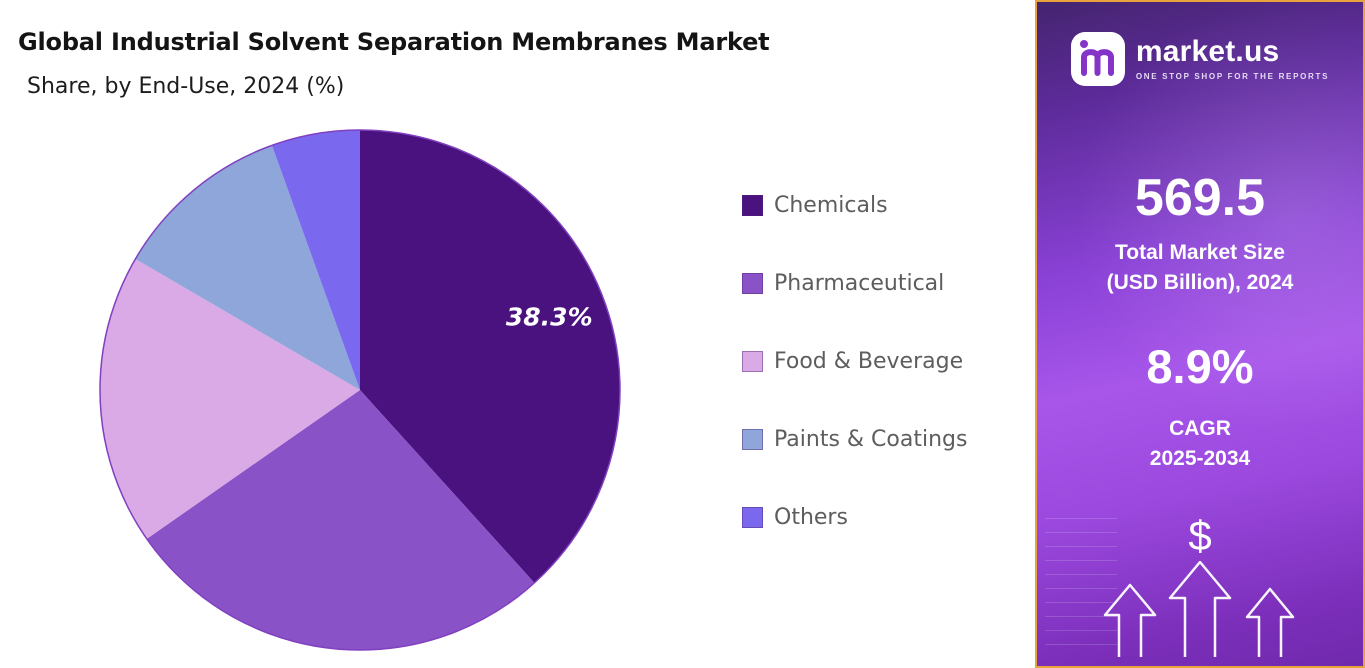 This screenshot has height=668, width=1365. What do you see at coordinates (490, 356) in the screenshot?
I see `pie-slice-chemicals` at bounding box center [490, 356].